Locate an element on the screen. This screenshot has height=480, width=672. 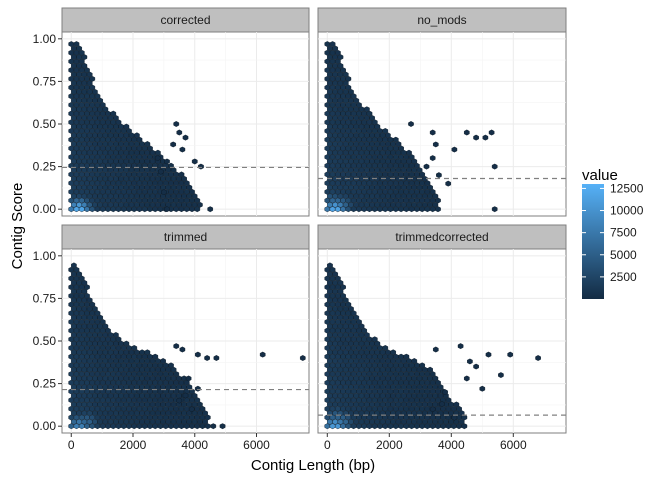
x-tick-label: 0 is located at coordinates (327, 445).